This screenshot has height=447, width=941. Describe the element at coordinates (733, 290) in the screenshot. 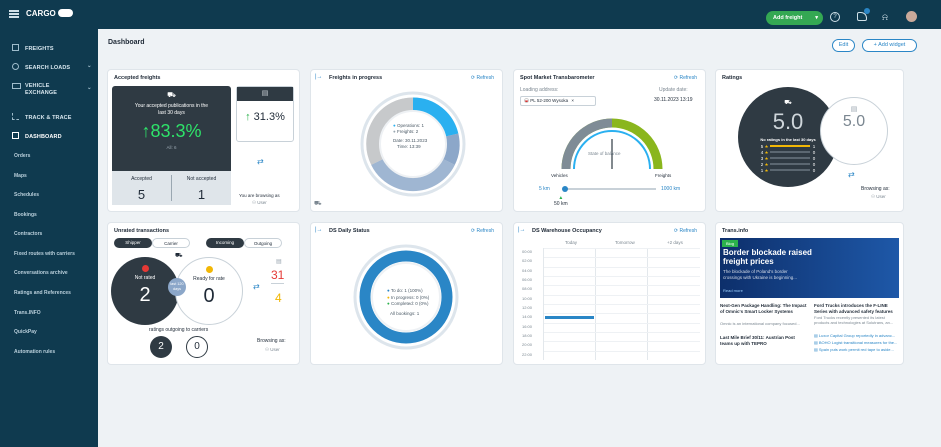

I see `read-more-link: Read more` at that location.